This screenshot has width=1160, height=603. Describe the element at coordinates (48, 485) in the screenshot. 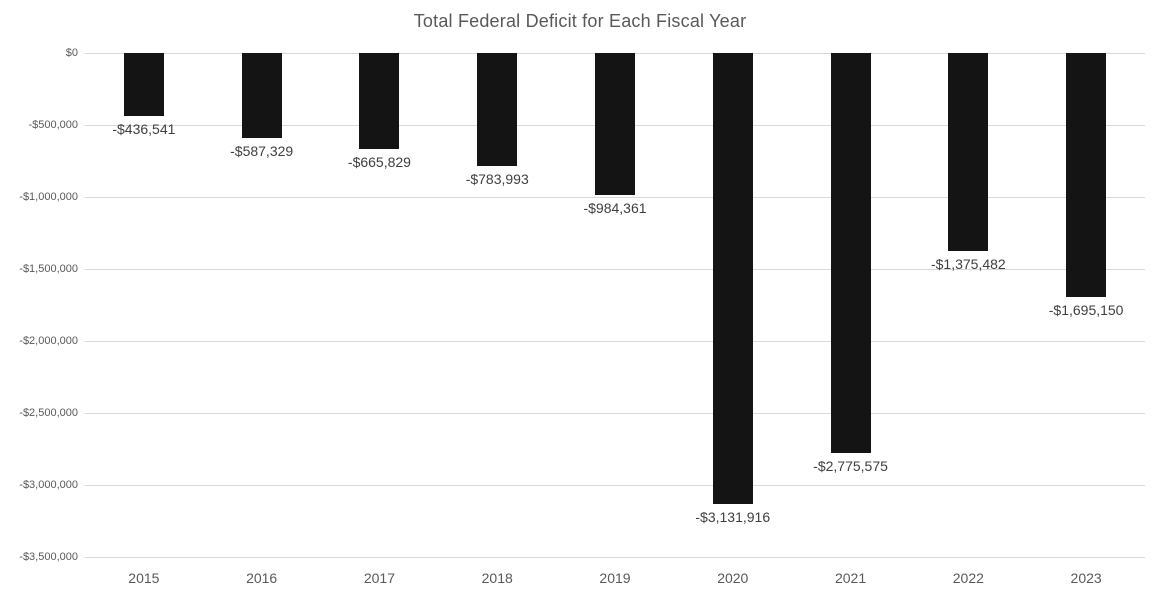

I see `y-axis-tick-label: -$3,000,000` at that location.